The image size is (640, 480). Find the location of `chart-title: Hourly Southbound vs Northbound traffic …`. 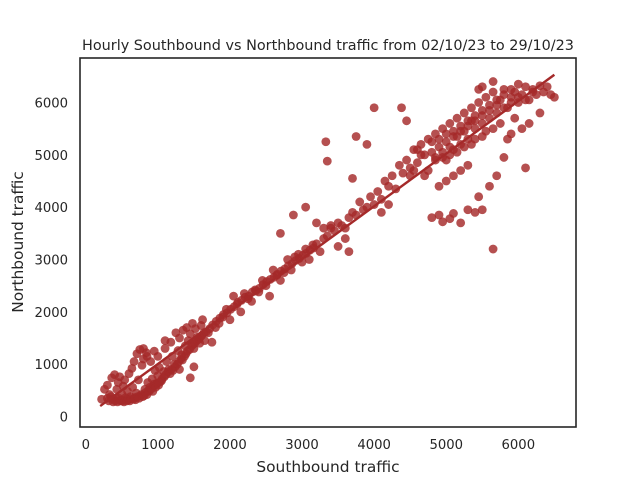

chart-title: Hourly Southbound vs Northbound traffic … is located at coordinates (328, 46).